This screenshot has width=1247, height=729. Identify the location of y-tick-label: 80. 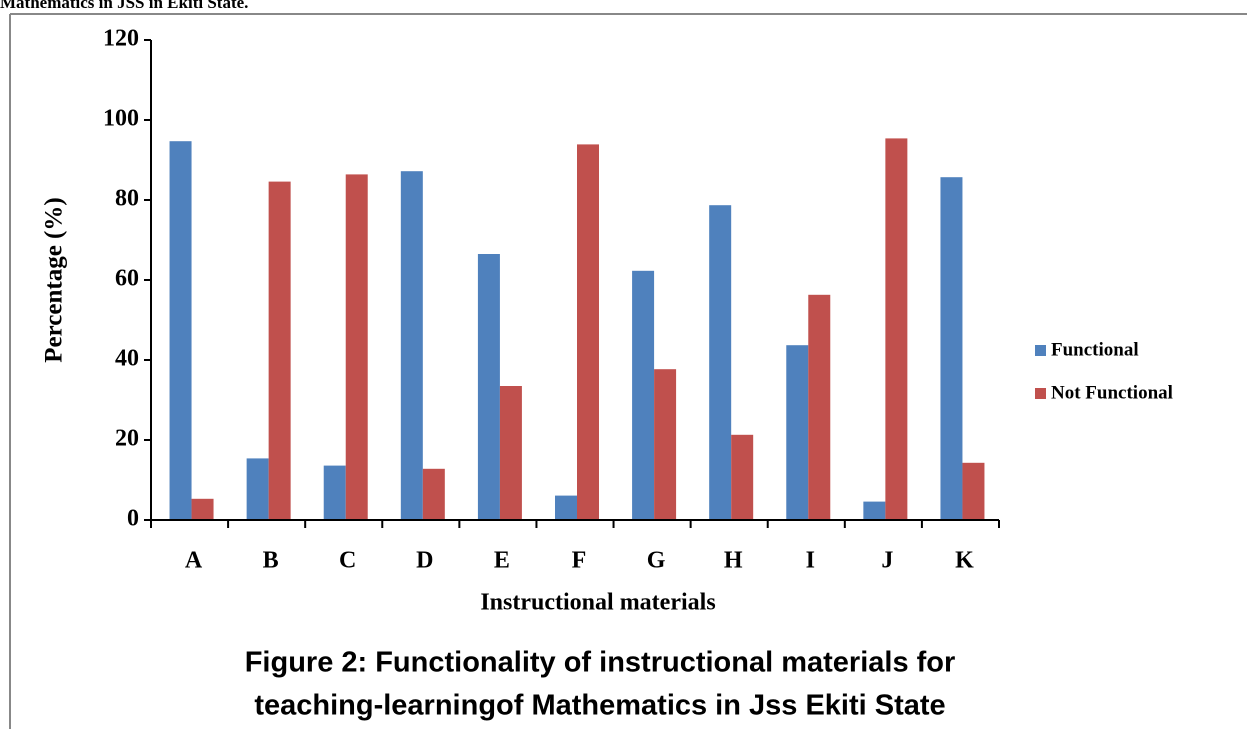
(127, 199).